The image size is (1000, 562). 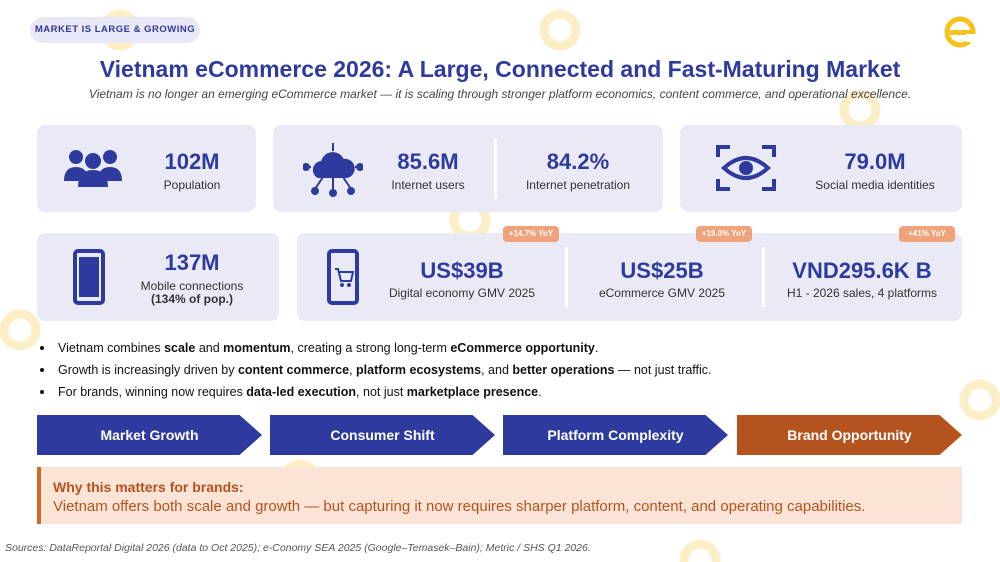 I want to click on text: Vietnam combines, so click(x=111, y=348).